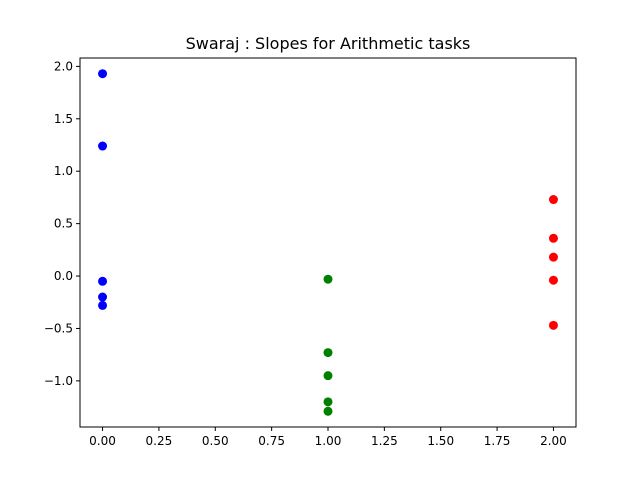 The image size is (640, 485). What do you see at coordinates (63, 119) in the screenshot?
I see `y-tick-label: 1.5` at bounding box center [63, 119].